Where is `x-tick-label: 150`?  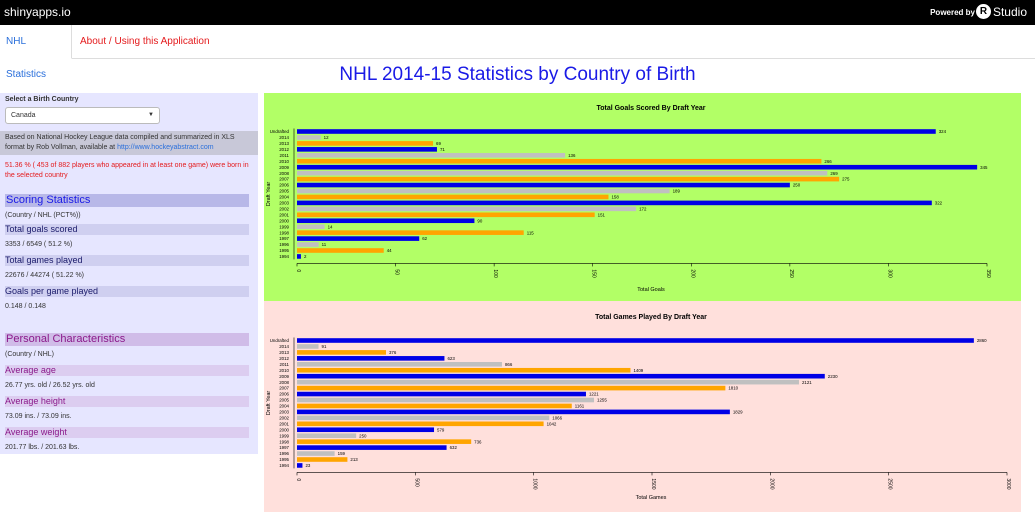
x-tick-label: 150 is located at coordinates (594, 273).